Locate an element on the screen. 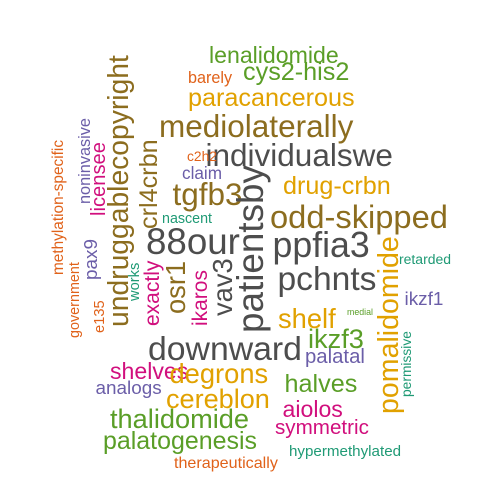  word-osr1: osr1 is located at coordinates (175, 287).